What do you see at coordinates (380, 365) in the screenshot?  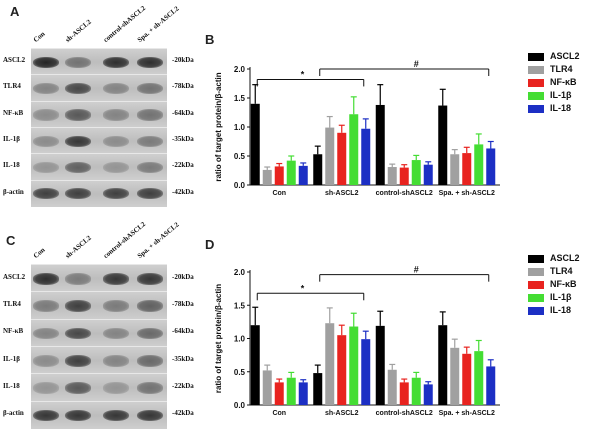 I see `bar-ascl2-control-shascl2` at bounding box center [380, 365].